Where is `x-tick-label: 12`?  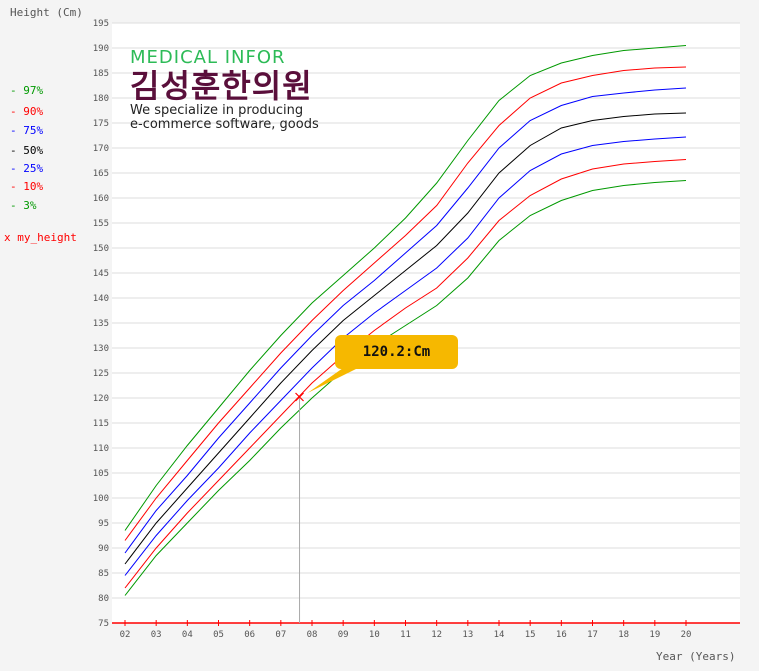 x-tick-label: 12 is located at coordinates (436, 635).